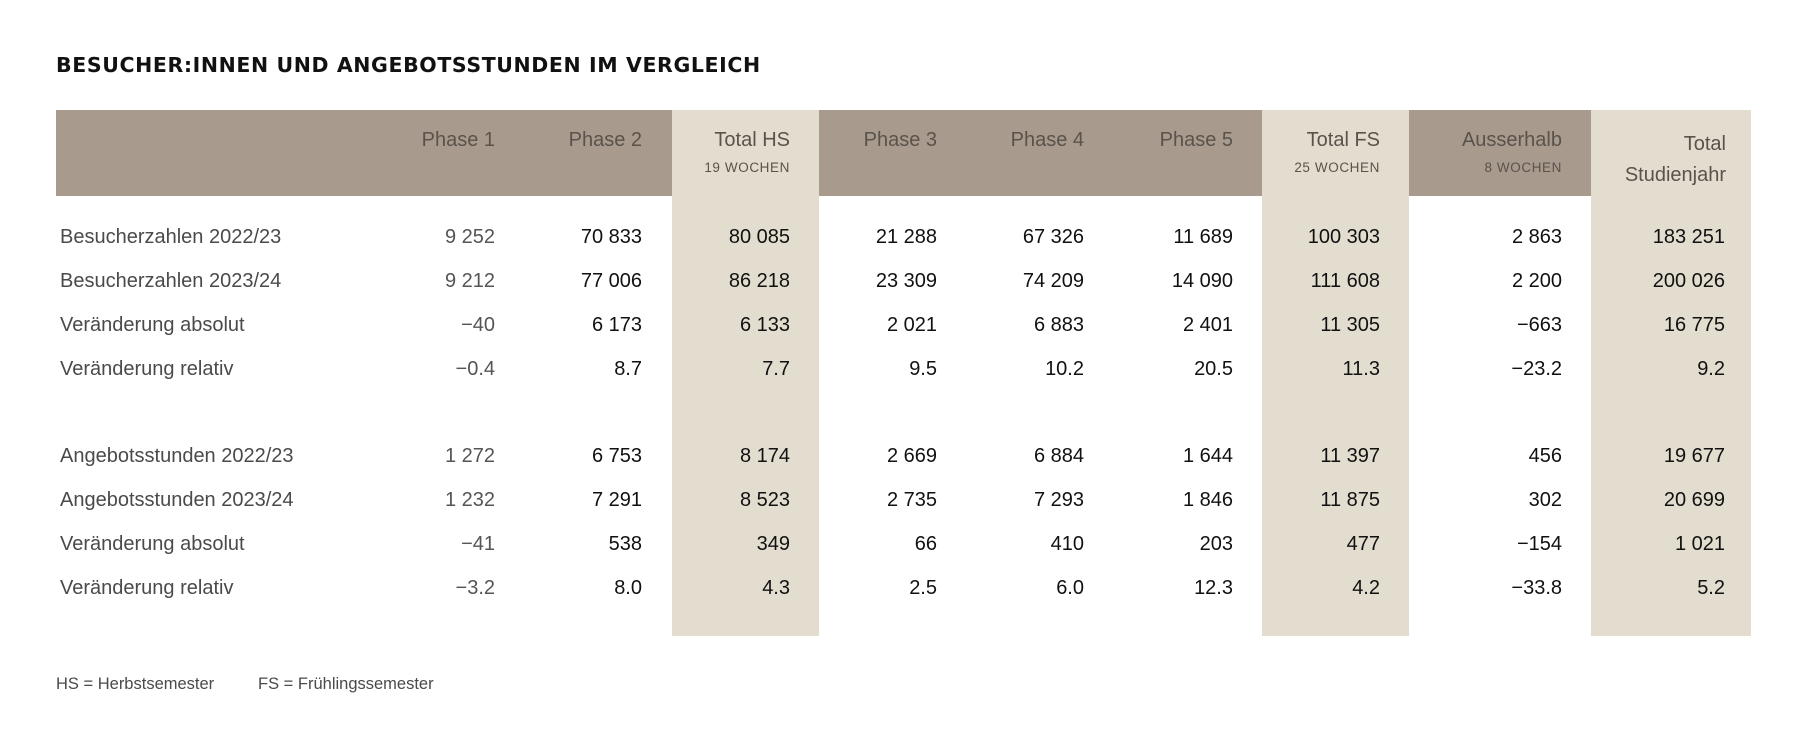  Describe the element at coordinates (1539, 325) in the screenshot. I see `cell-ausserhalb: −663` at that location.